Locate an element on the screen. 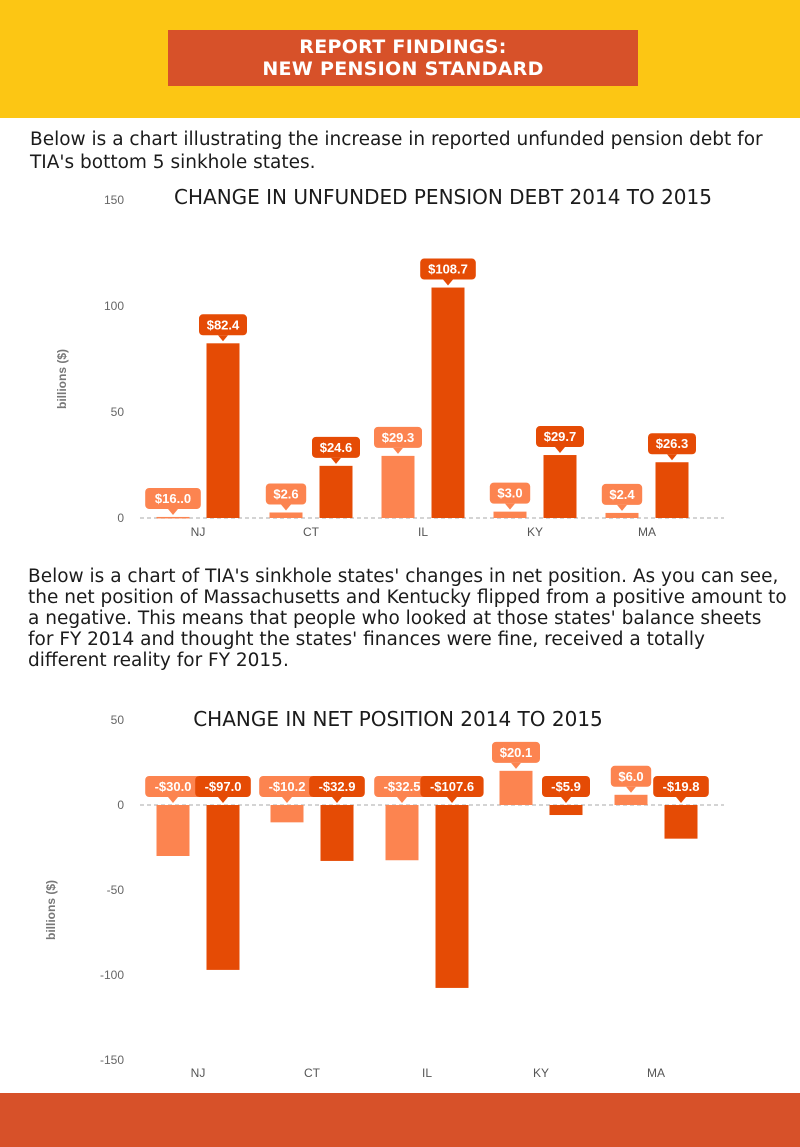  svg-text: $82.4 is located at coordinates (223, 324).